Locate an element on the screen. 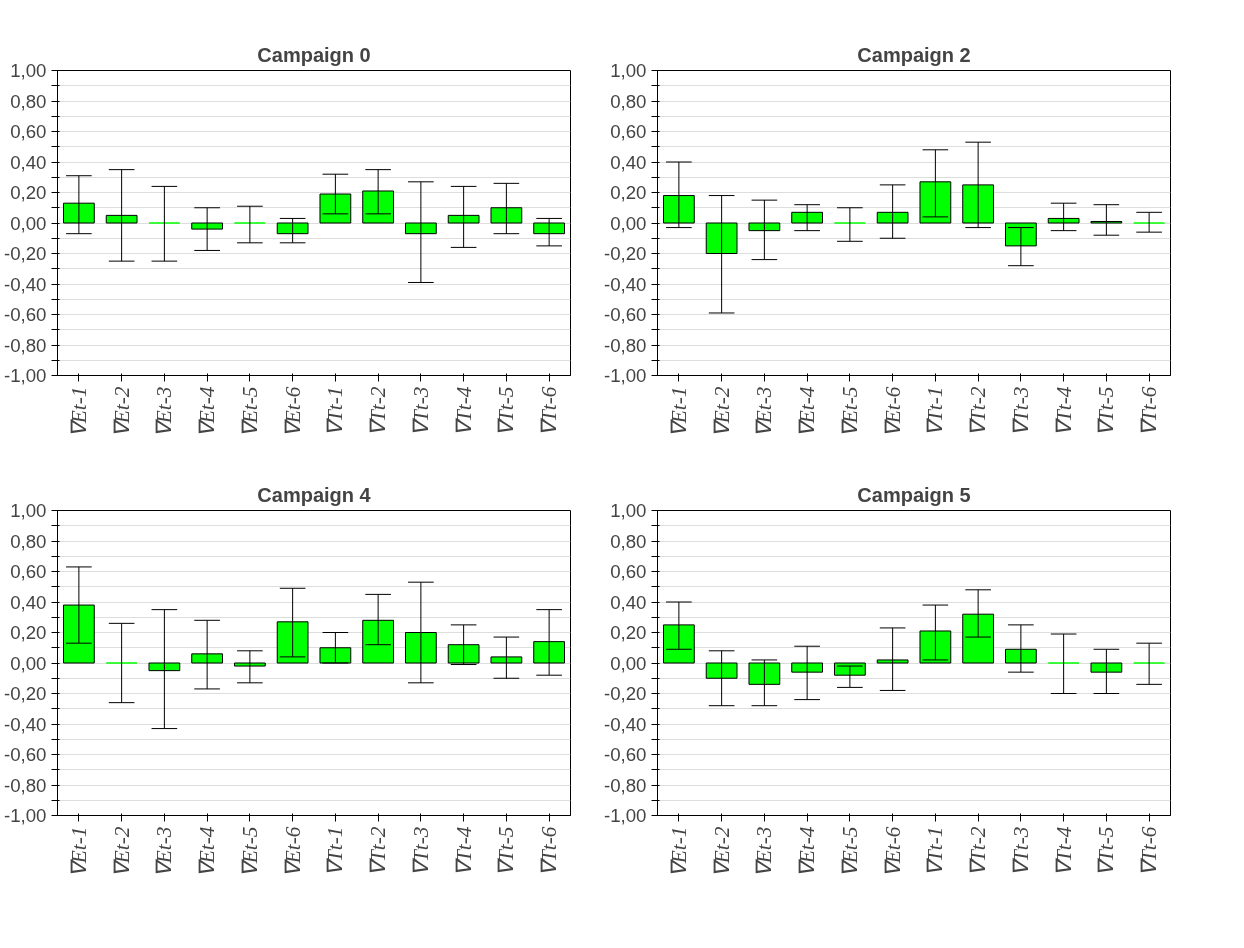 This screenshot has width=1244, height=948. chart-title: Campaign 2 is located at coordinates (914, 54).